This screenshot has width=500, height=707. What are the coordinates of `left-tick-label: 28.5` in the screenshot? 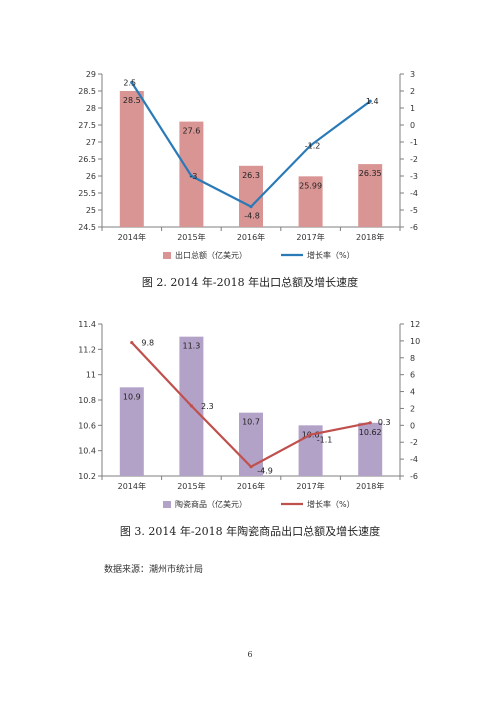 It's located at (87, 91).